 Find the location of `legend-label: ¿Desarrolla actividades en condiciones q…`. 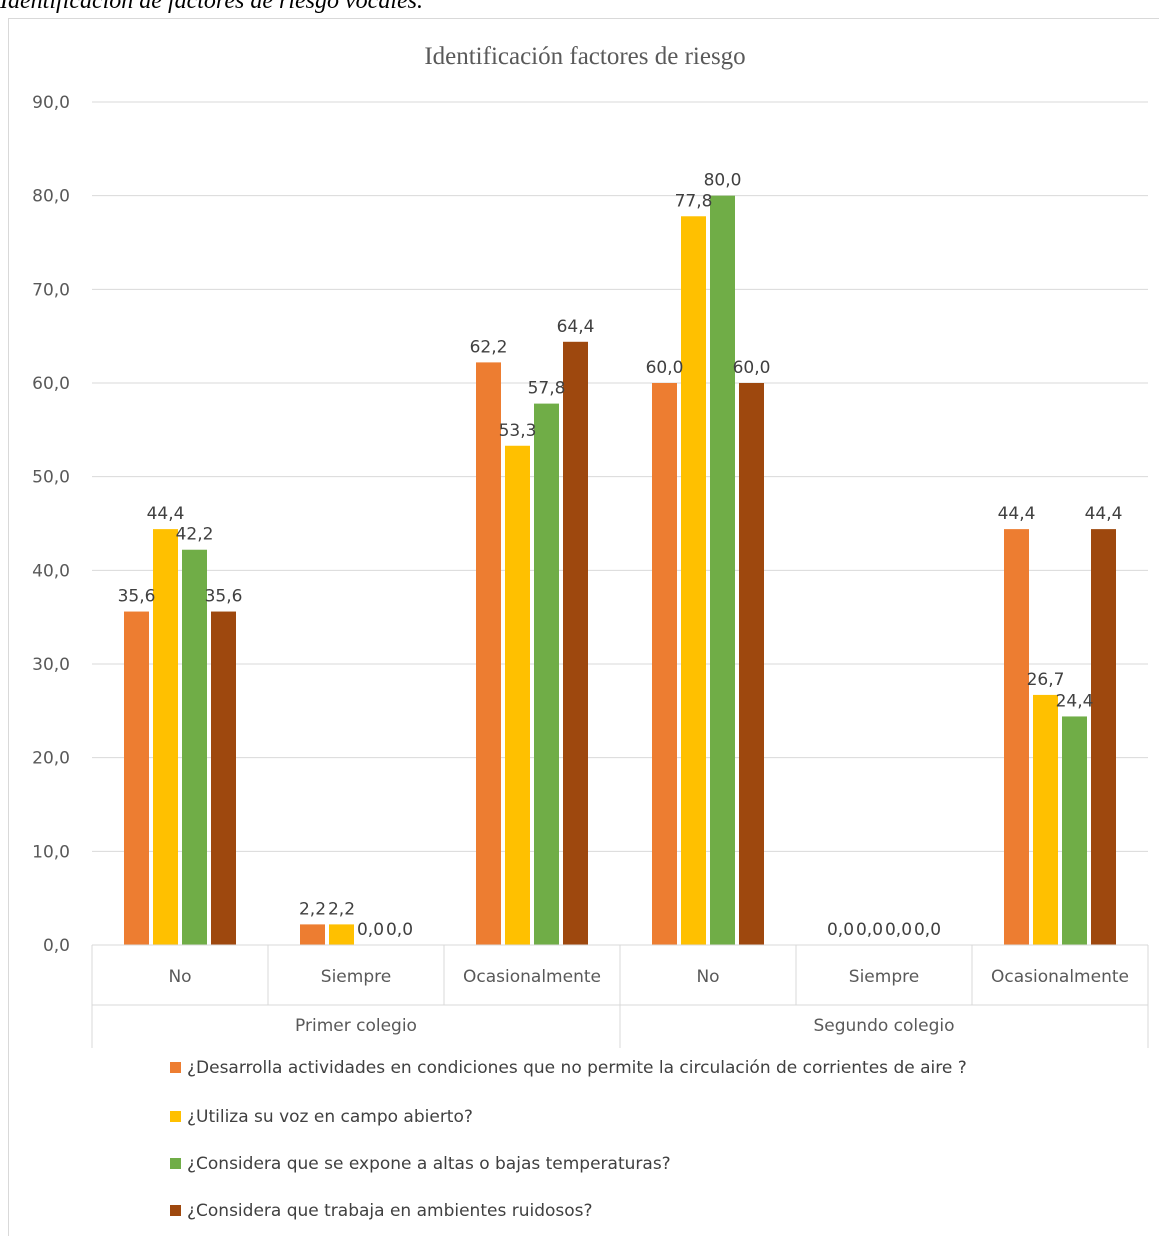

legend-label: ¿Desarrolla actividades en condiciones q… is located at coordinates (577, 1068).